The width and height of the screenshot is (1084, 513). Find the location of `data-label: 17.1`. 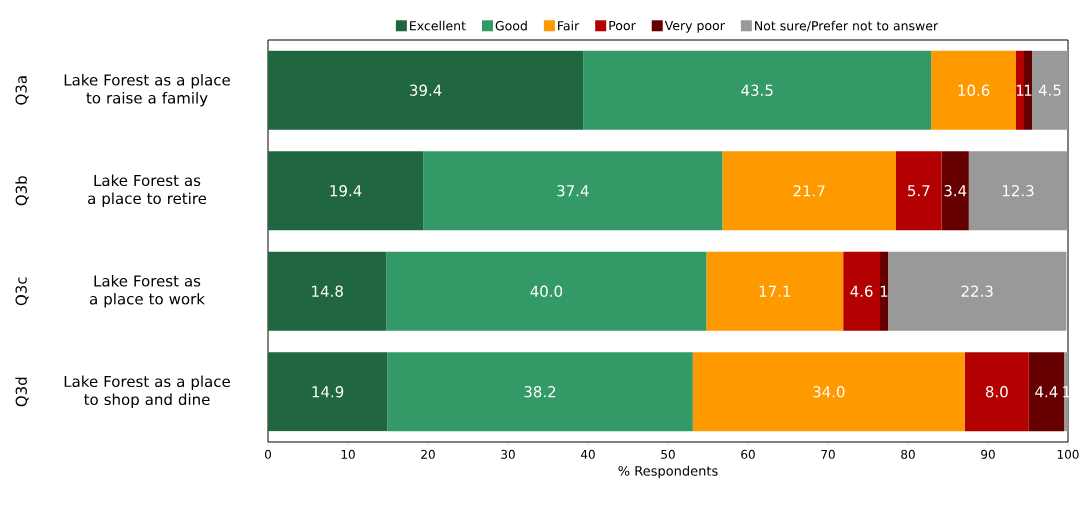

data-label: 17.1 is located at coordinates (775, 291).